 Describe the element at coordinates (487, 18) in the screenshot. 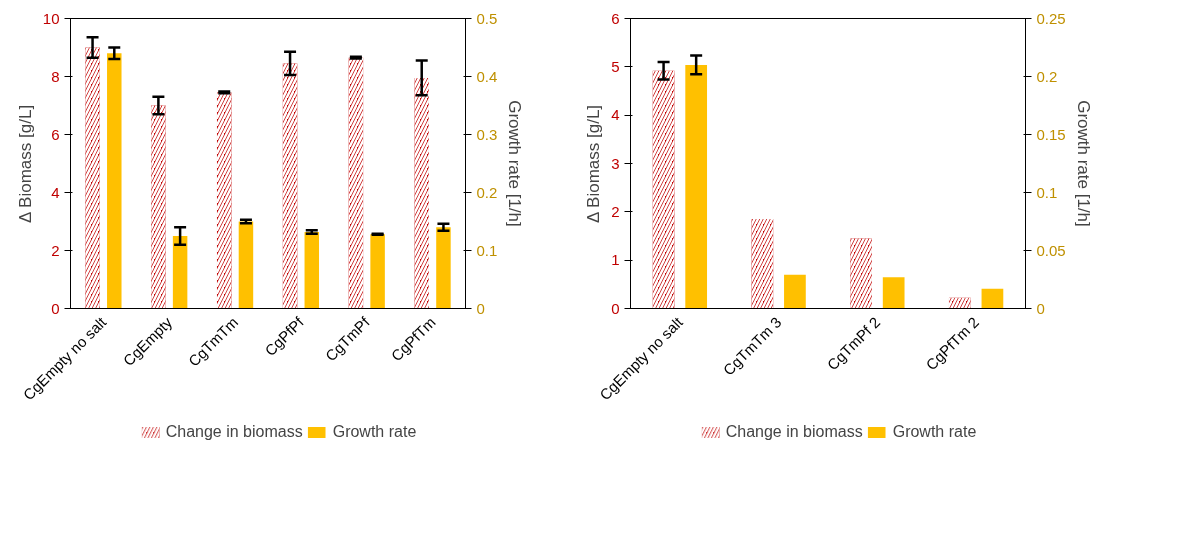

I see `y2-tick-label: 0.5` at that location.